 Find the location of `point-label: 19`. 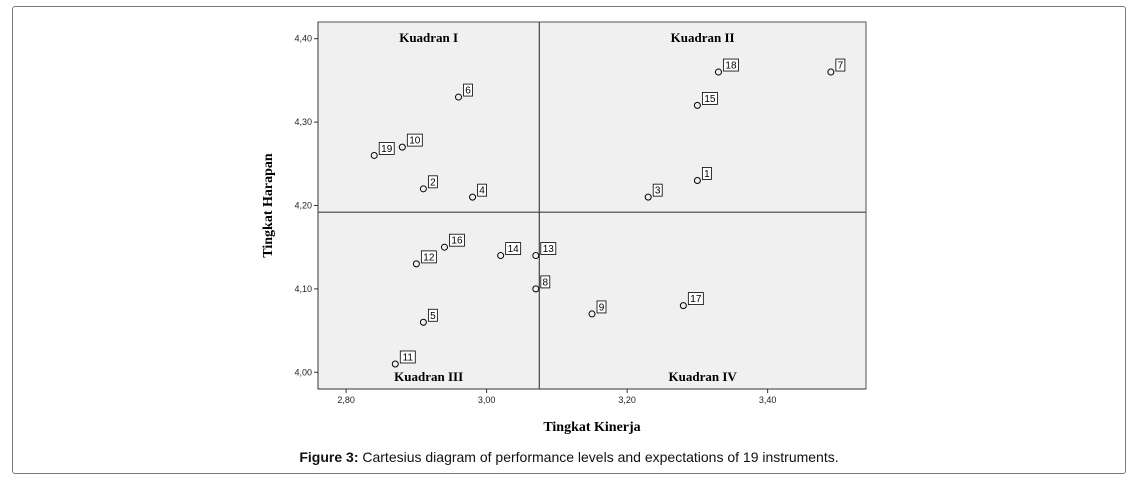

point-label: 19 is located at coordinates (387, 149).